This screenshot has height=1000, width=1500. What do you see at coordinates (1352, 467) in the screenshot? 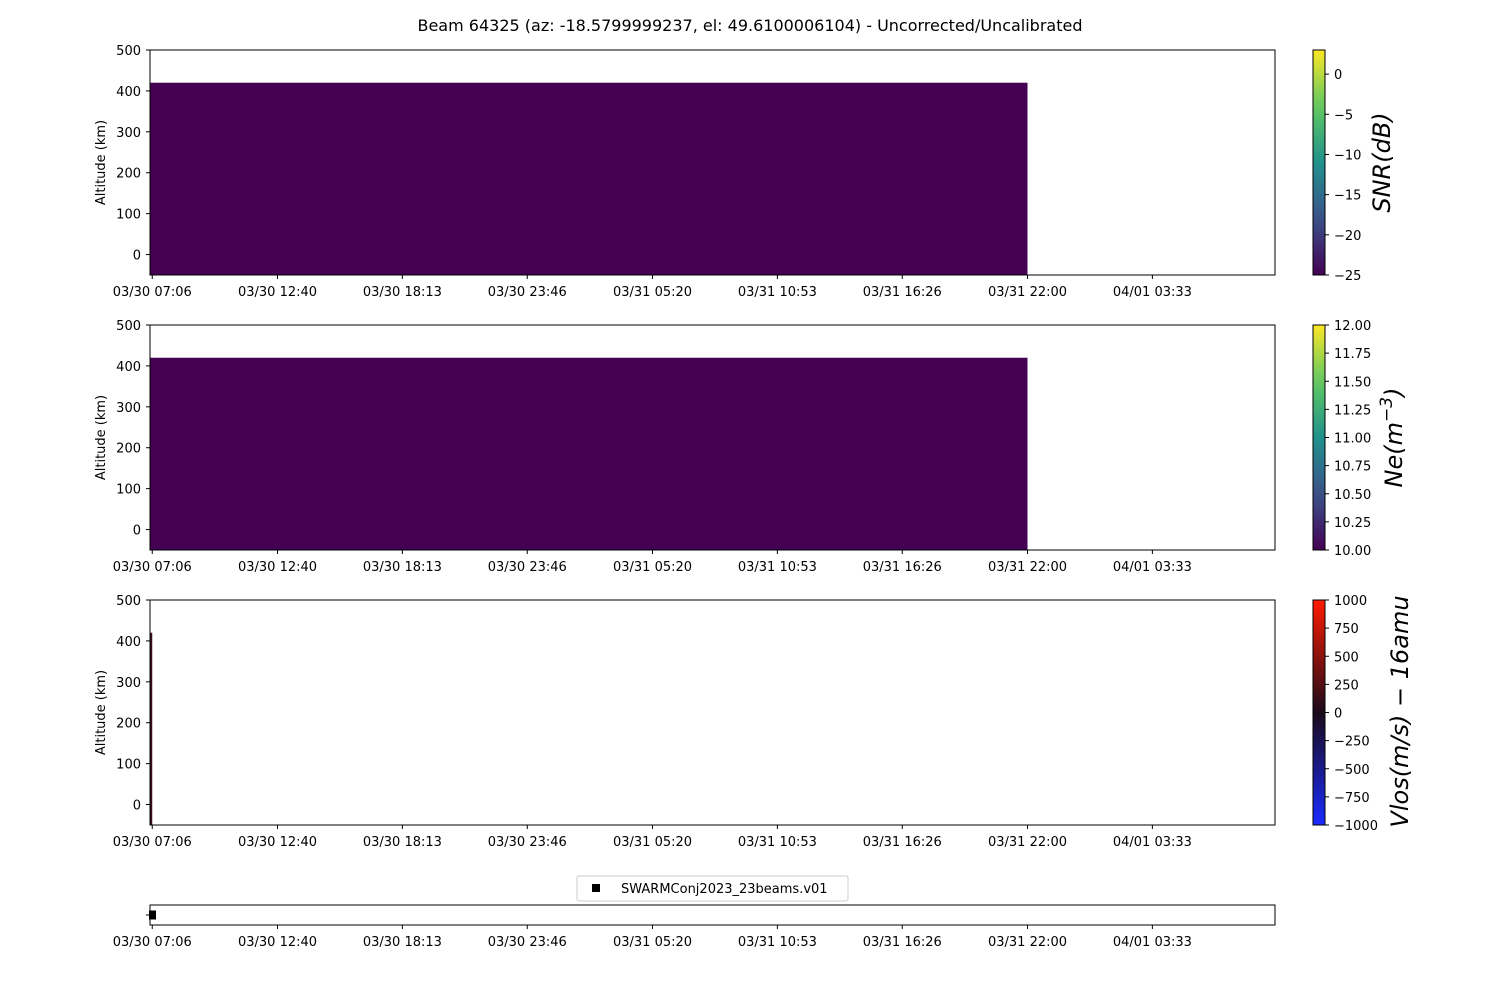
I see `colorbar-tick-label: 10.75` at bounding box center [1352, 467].